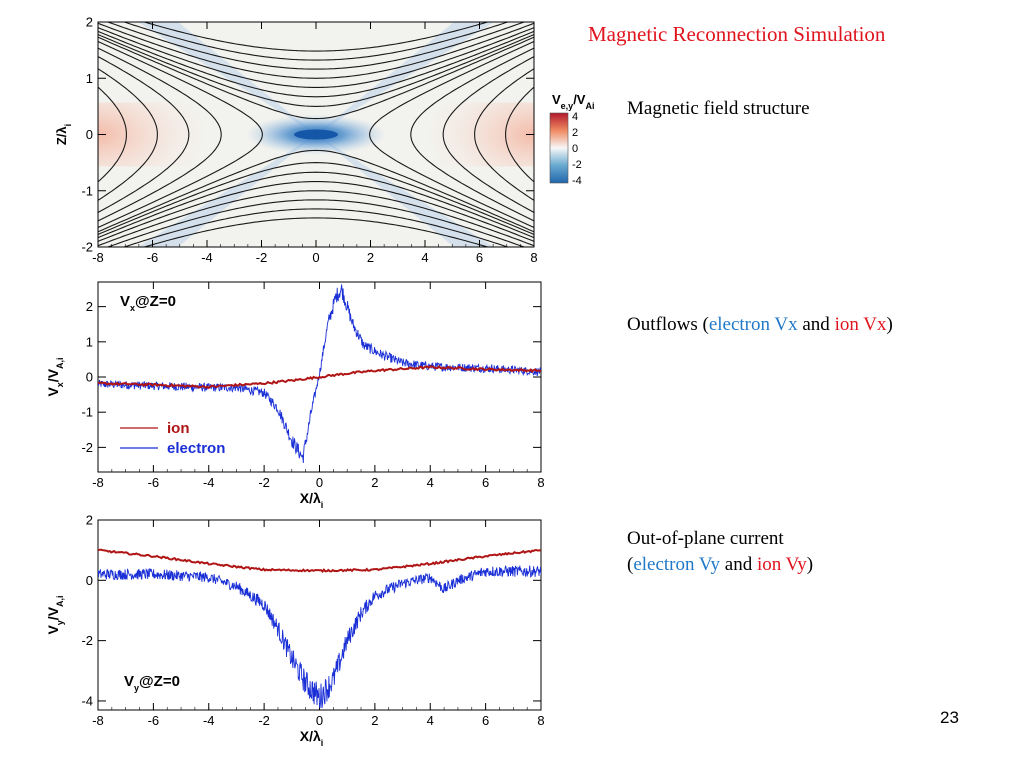 The width and height of the screenshot is (1024, 768). Describe the element at coordinates (889, 324) in the screenshot. I see `caption-outflows-suffix: )` at that location.